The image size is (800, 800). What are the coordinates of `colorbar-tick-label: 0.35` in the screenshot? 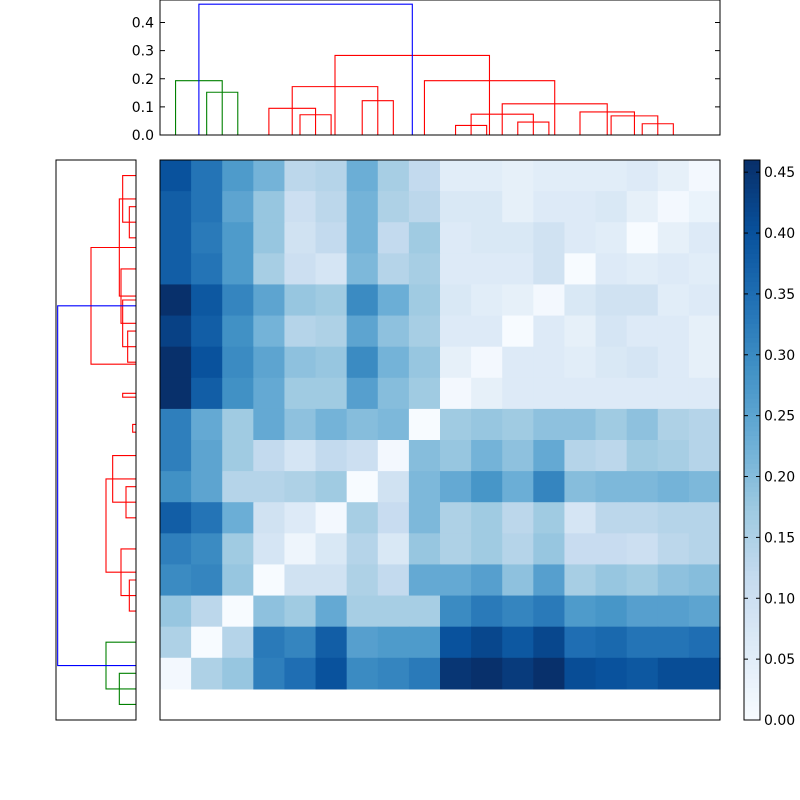 It's located at (779, 295).